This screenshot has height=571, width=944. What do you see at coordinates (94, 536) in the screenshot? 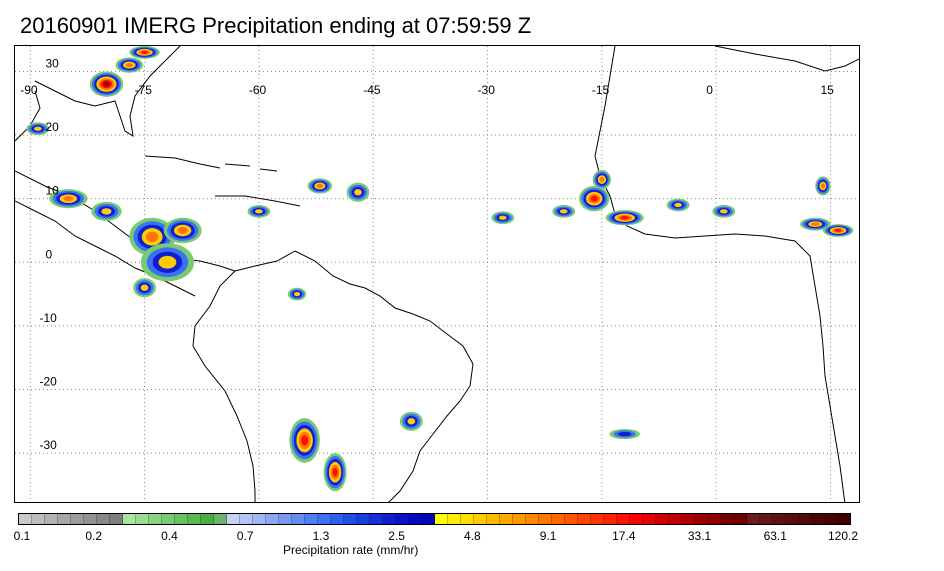
I see `colorbar-tick-label: 0.2` at bounding box center [94, 536].